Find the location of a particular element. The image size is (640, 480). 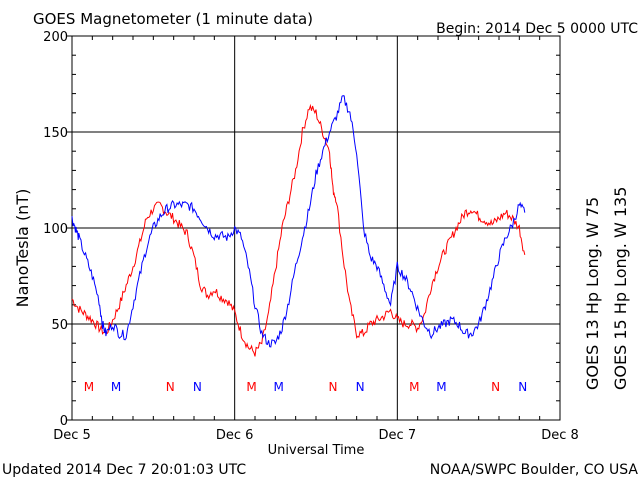

legend-goes13: GOES 13 Hp Long. W 75 is located at coordinates (592, 293).